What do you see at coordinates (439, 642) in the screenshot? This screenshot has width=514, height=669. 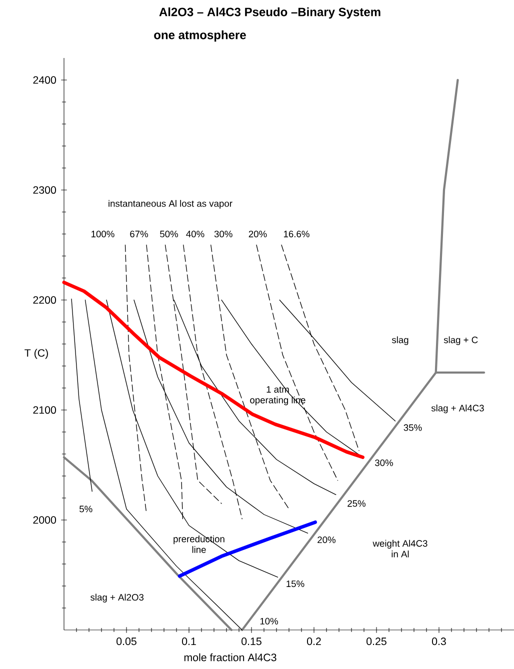 I see `x-tick-label: 0.3` at bounding box center [439, 642].